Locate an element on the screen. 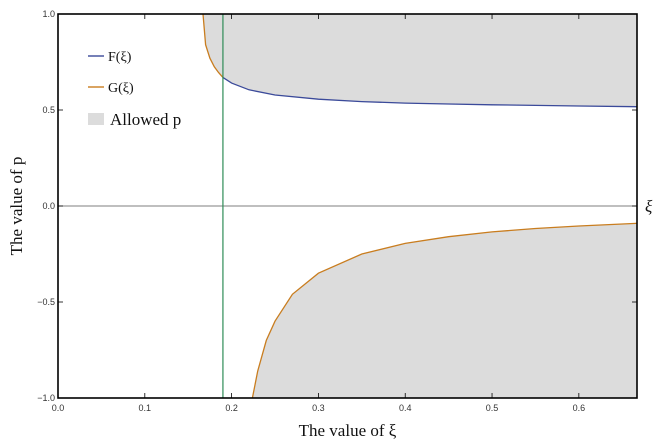  legend-label-allowed: Allowed p is located at coordinates (145, 119).